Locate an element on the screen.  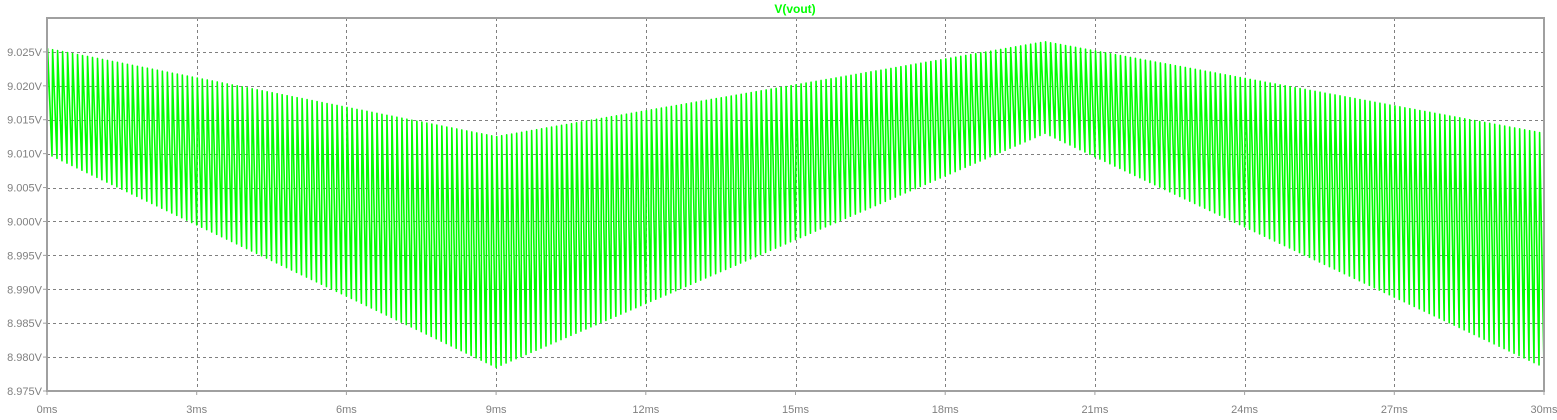
x-tick-label: 21ms is located at coordinates (1094, 410).